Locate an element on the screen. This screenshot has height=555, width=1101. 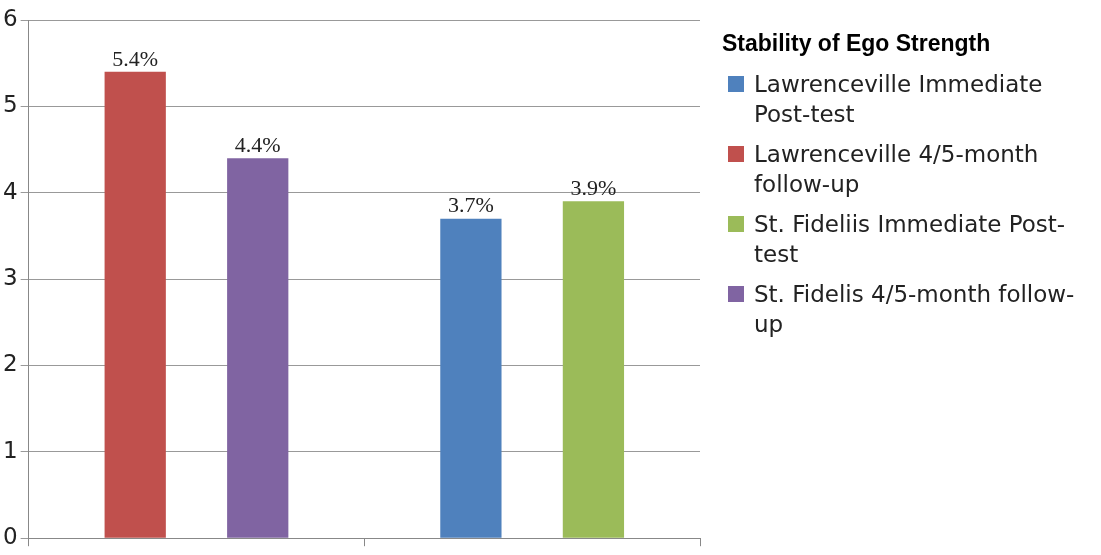
legend-label: Lawrenceville 4/5-month follow-up is located at coordinates (897, 169).